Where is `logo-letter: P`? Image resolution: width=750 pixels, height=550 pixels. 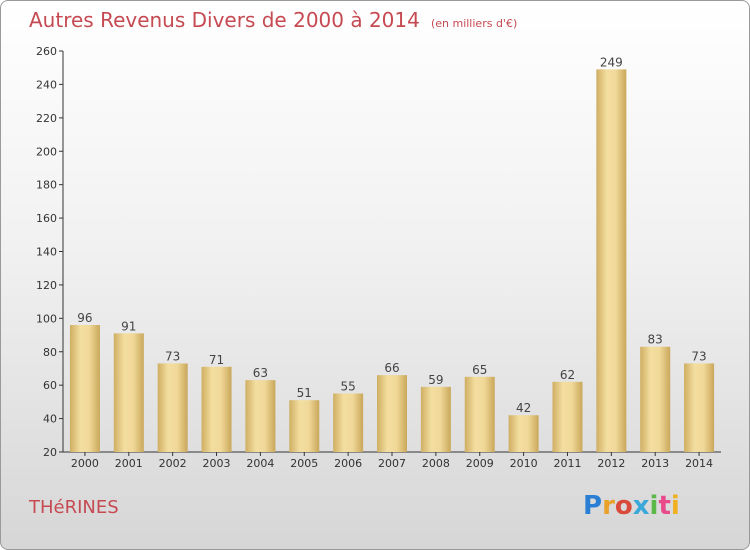 logo-letter: P is located at coordinates (593, 506).